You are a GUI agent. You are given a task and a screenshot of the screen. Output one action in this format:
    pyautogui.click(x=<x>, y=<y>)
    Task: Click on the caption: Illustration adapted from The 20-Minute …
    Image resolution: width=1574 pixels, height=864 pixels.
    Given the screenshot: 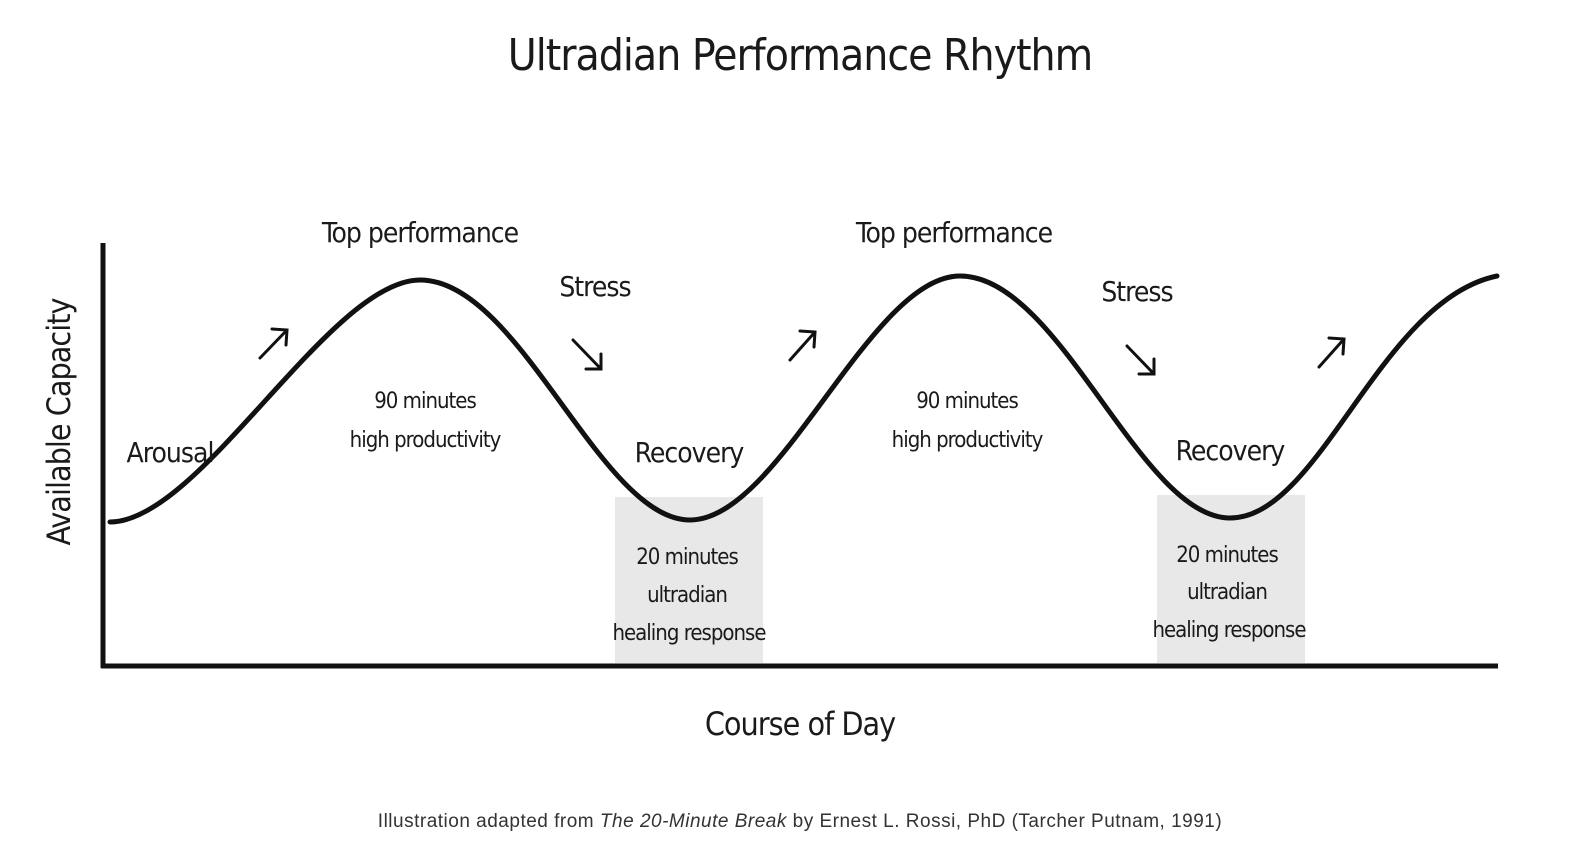 What is the action you would take?
    pyautogui.click(x=800, y=821)
    